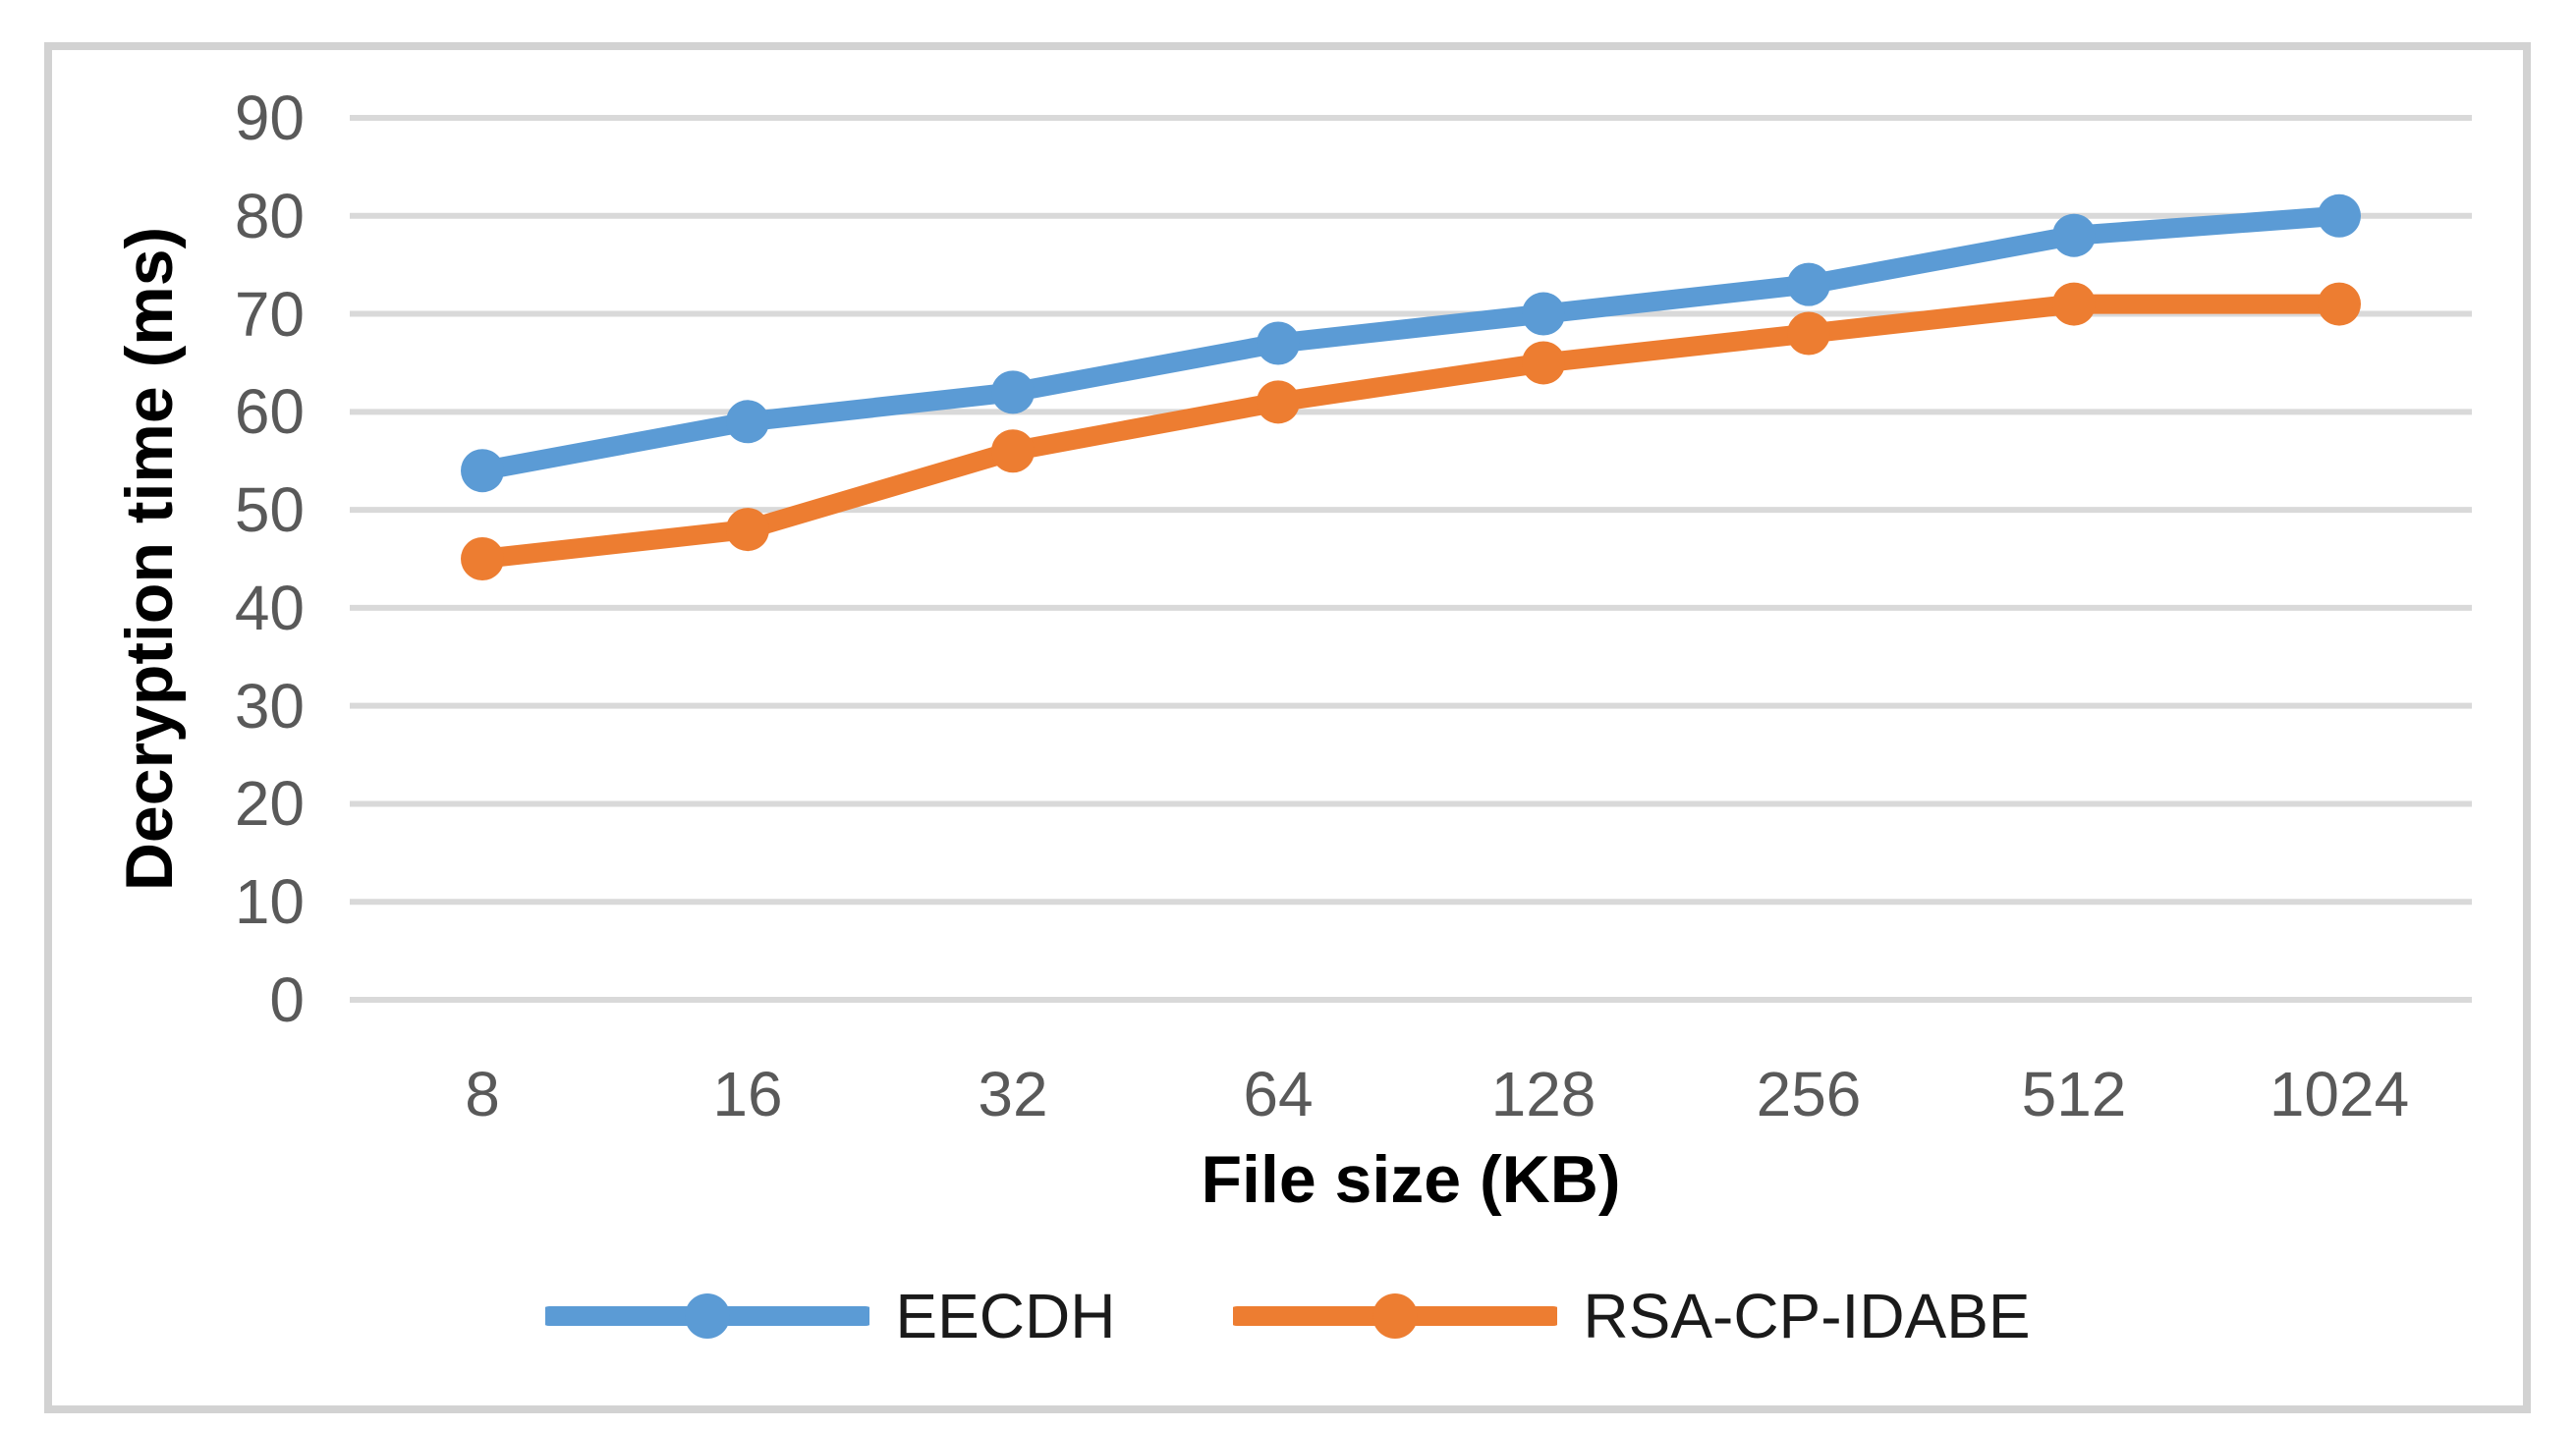 Image resolution: width=2576 pixels, height=1429 pixels. I want to click on y-tick-label-90: 90, so click(269, 117).